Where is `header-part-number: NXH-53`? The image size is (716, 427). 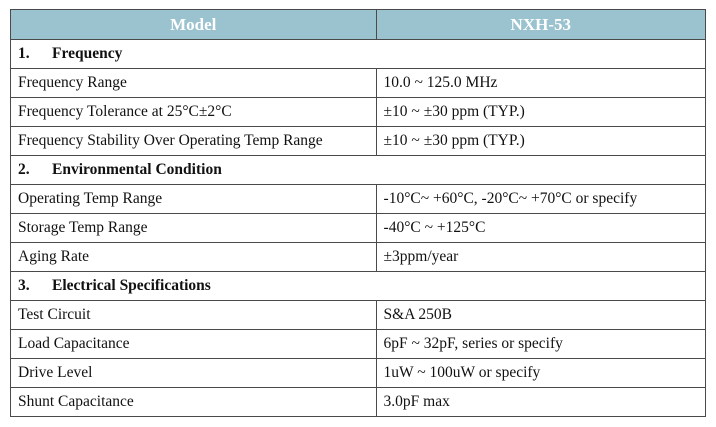 header-part-number: NXH-53 is located at coordinates (541, 24).